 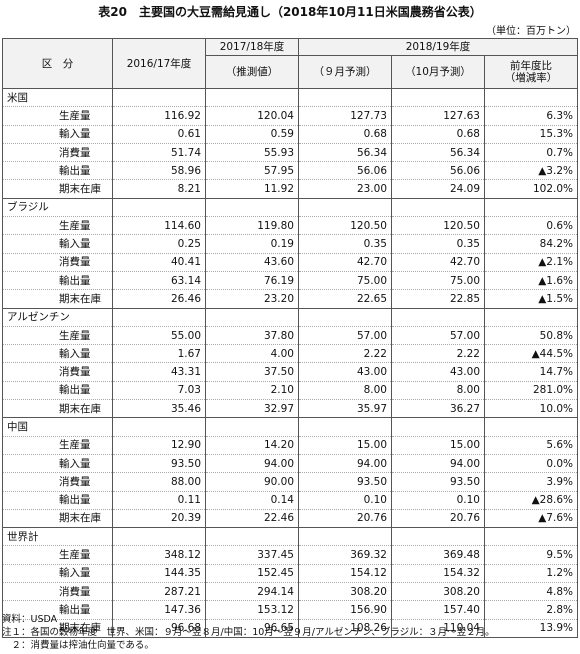 I want to click on value-cell: 14.7%, so click(x=531, y=372).